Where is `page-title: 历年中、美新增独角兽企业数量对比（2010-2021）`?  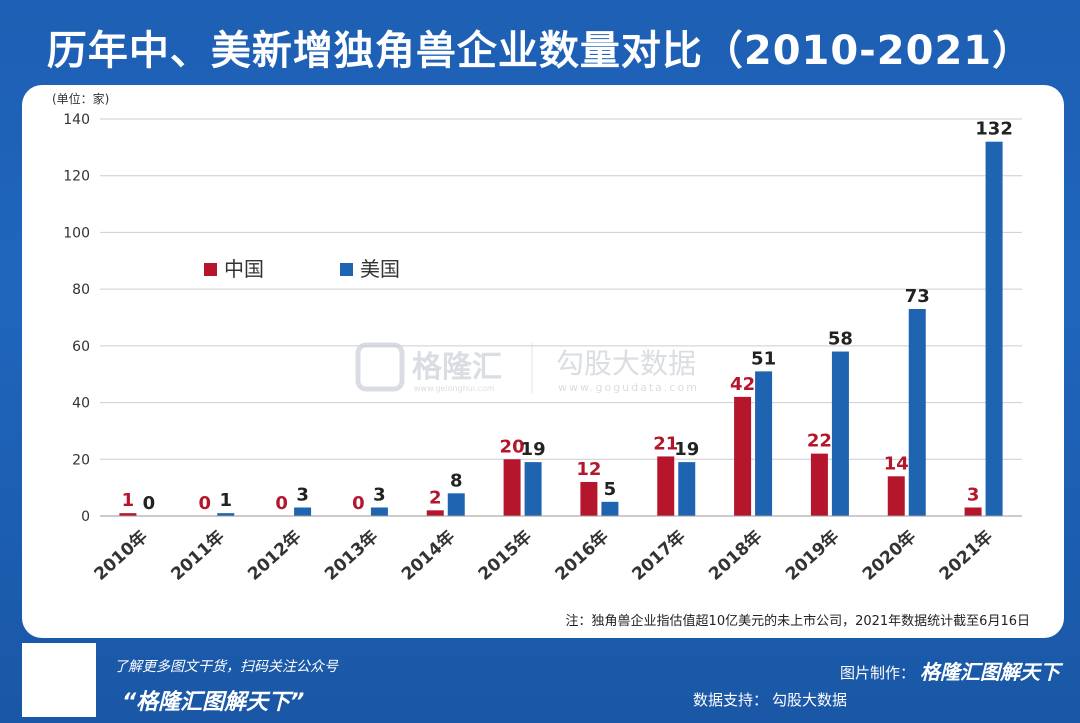
page-title: 历年中、美新增独角兽企业数量对比（2010-2021） is located at coordinates (540, 51).